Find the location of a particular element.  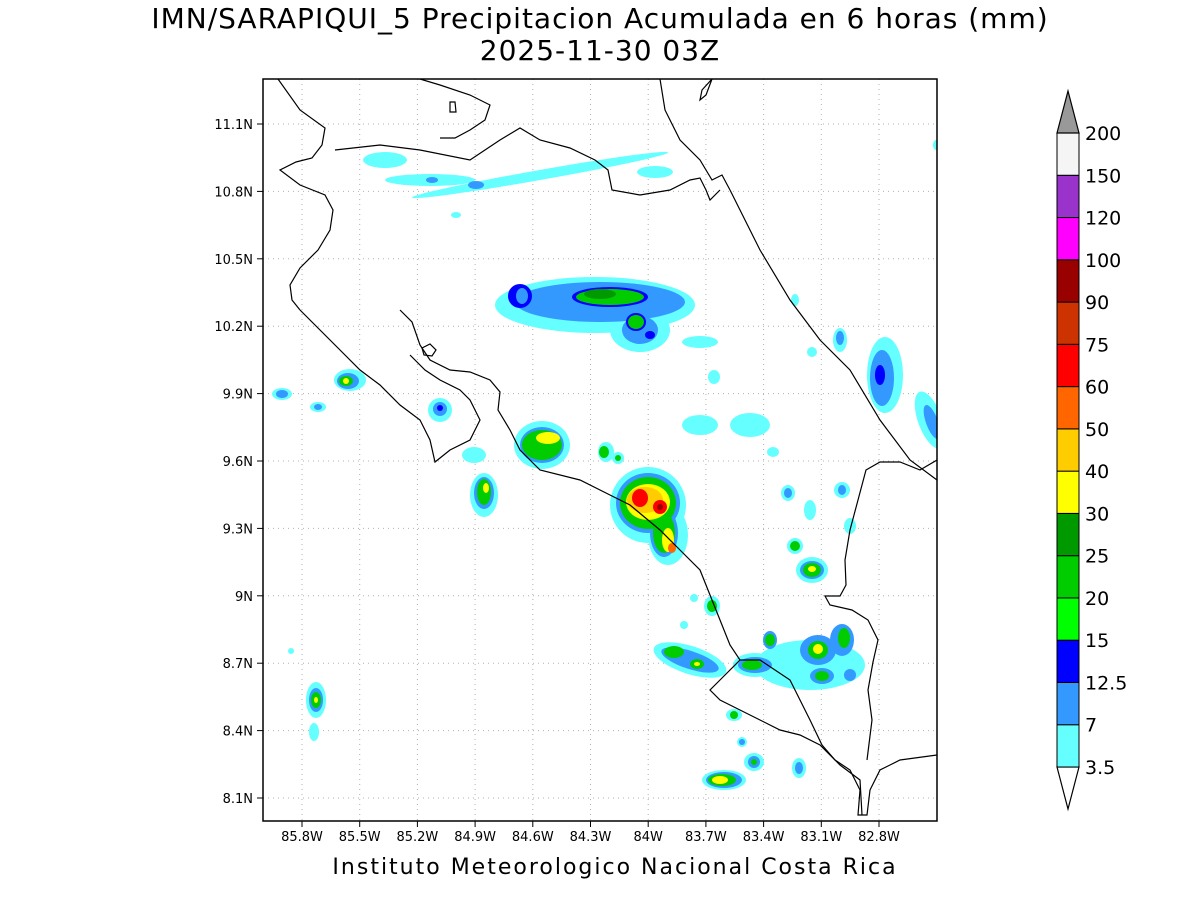

colorbar: 3.5 7 12.5 15 20 25 30 40 50 60 75 90 100 120 150 200 is located at coordinates (1091, 450).